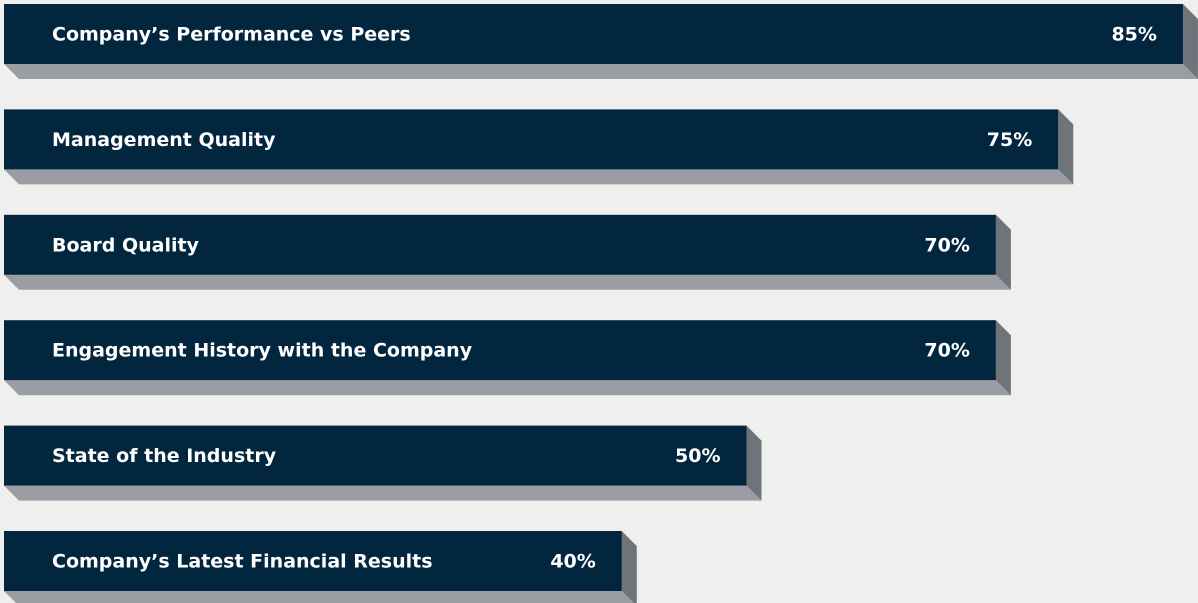 The image size is (1198, 603). What do you see at coordinates (262, 351) in the screenshot?
I see `bar-label: Engagement History with the Company` at bounding box center [262, 351].